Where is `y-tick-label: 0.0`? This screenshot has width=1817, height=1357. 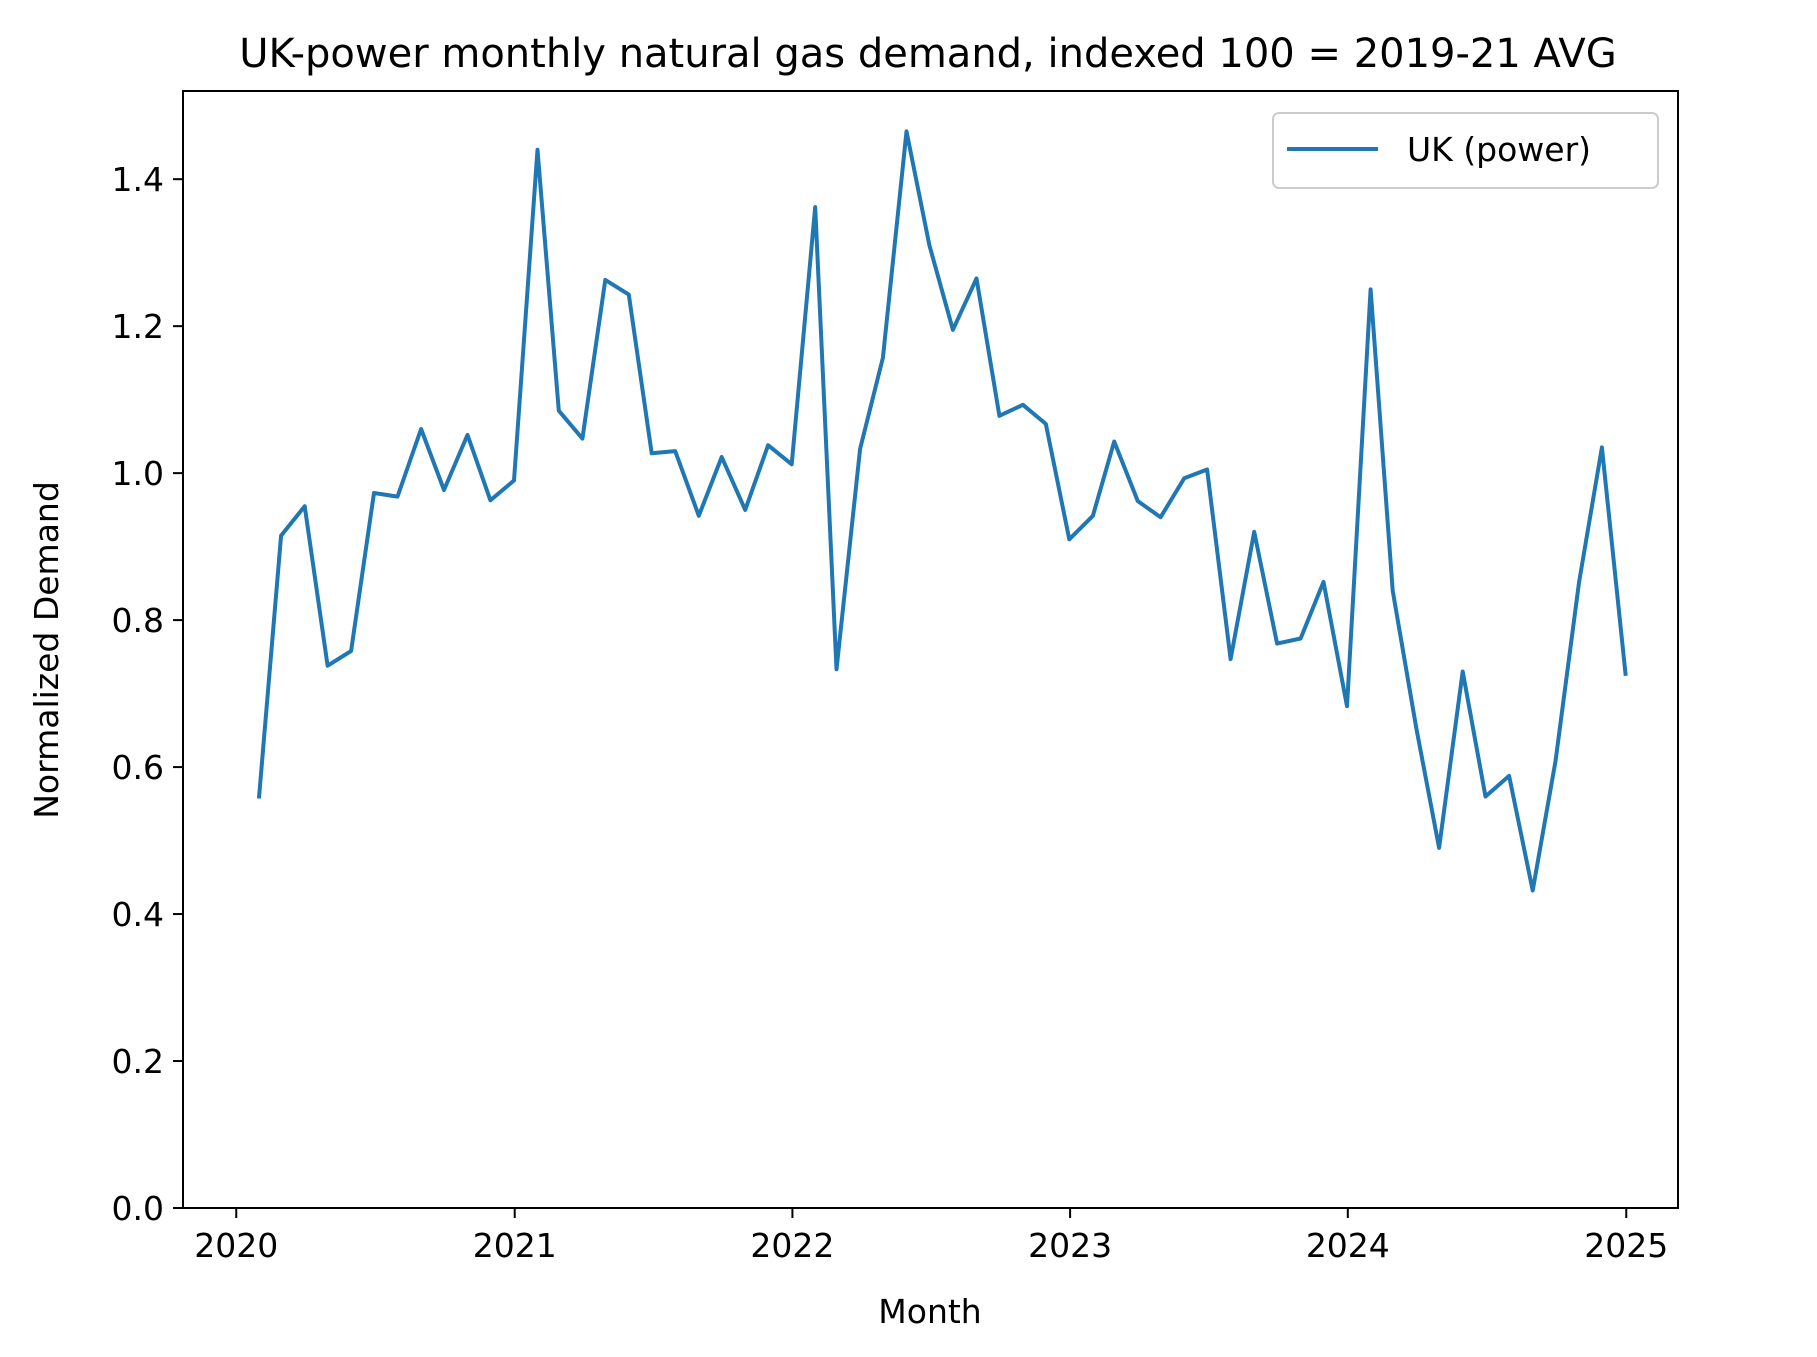
y-tick-label: 0.0 is located at coordinates (138, 1208).